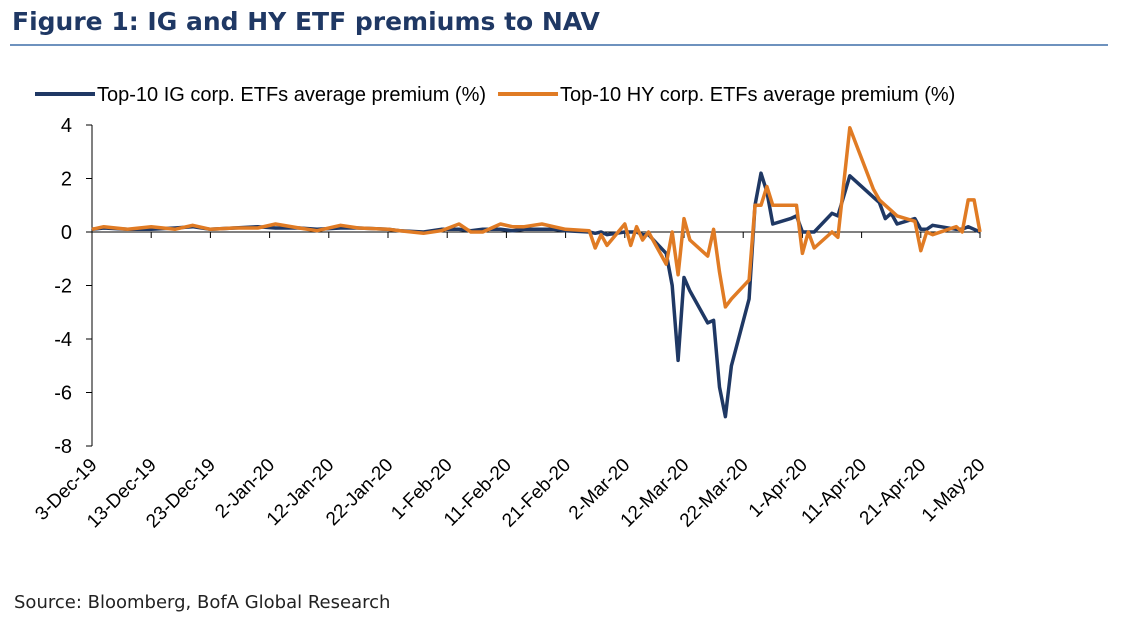 Image resolution: width=1123 pixels, height=621 pixels. I want to click on x-tick-label: 1-May-20, so click(954, 491).